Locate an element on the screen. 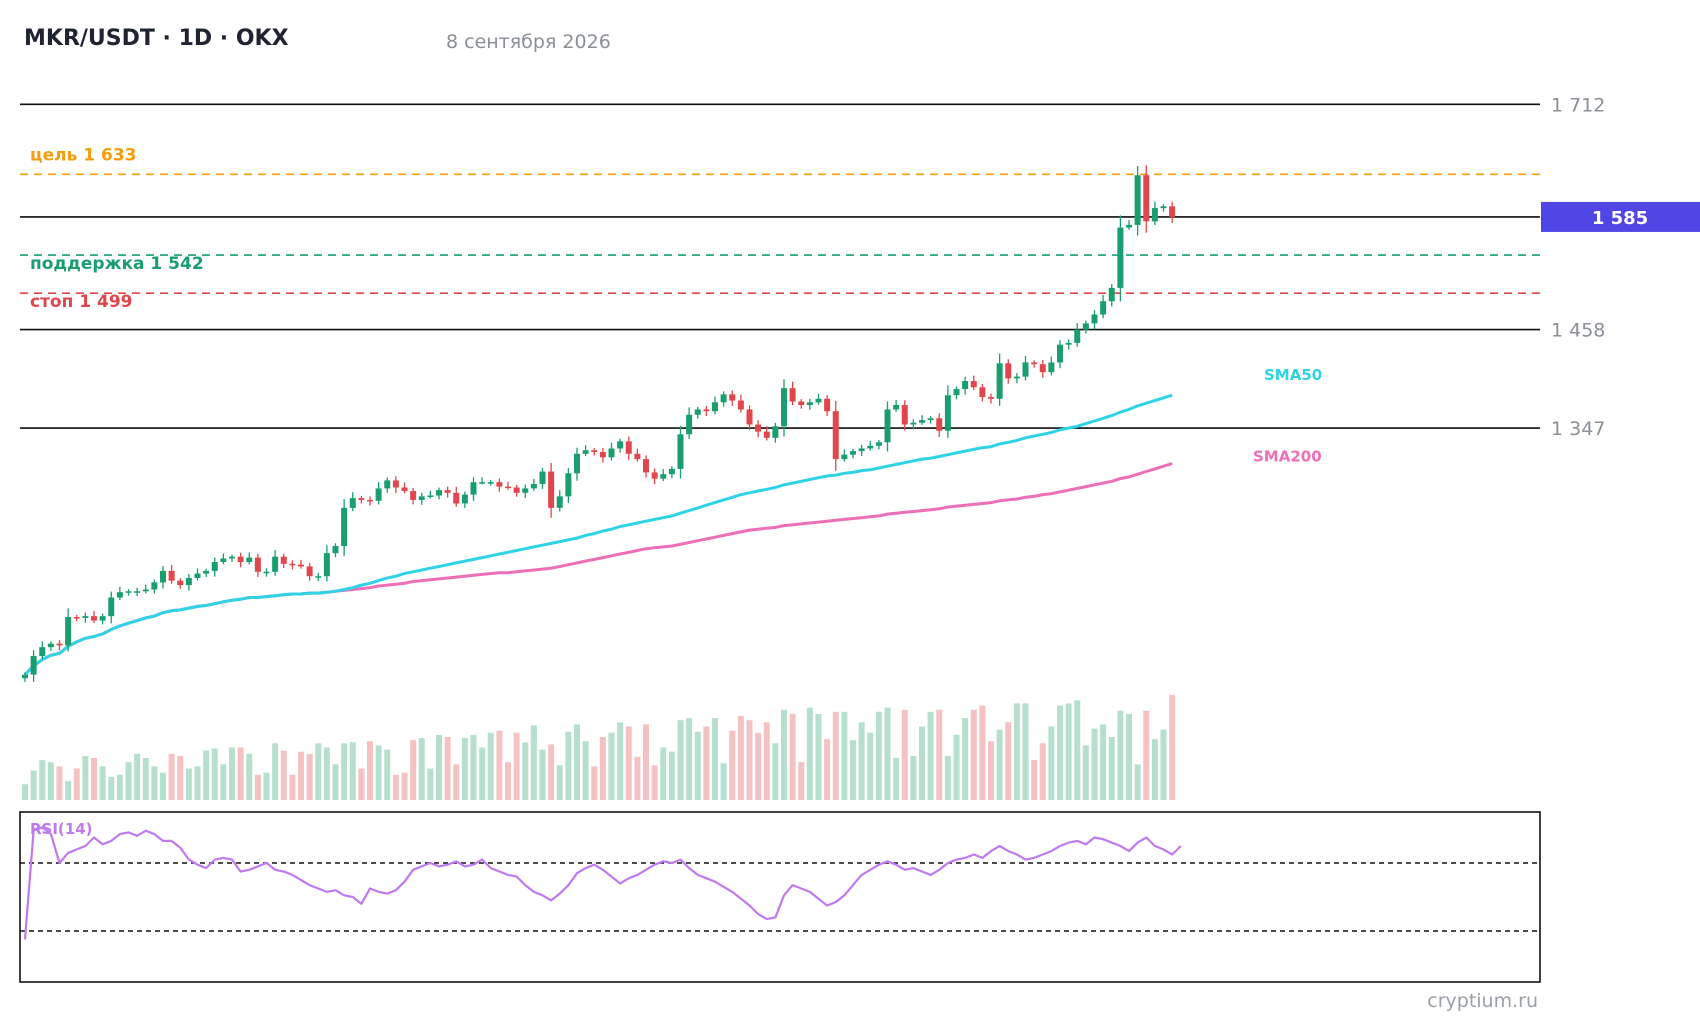  current-price-label: 1 585 is located at coordinates (1620, 218).